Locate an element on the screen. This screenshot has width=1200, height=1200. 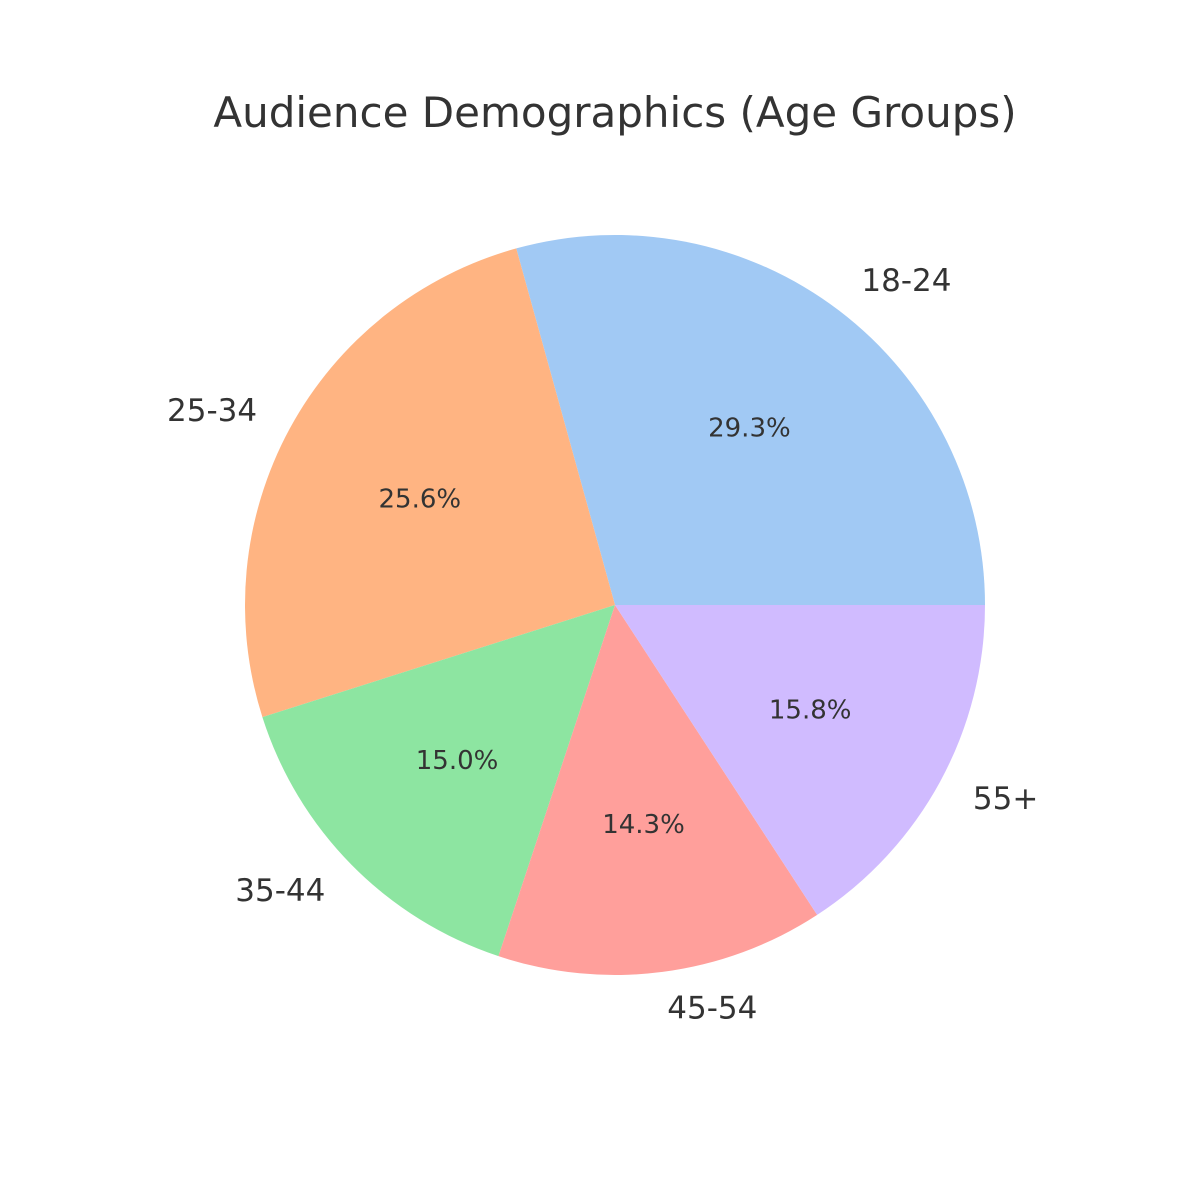
pct-label-18-24: 29.3% is located at coordinates (749, 428).